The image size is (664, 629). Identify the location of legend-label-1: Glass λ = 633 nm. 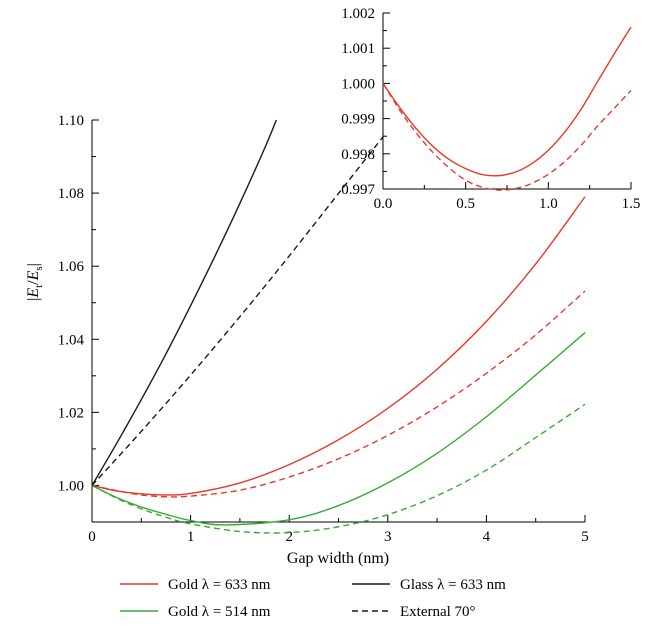
(453, 585).